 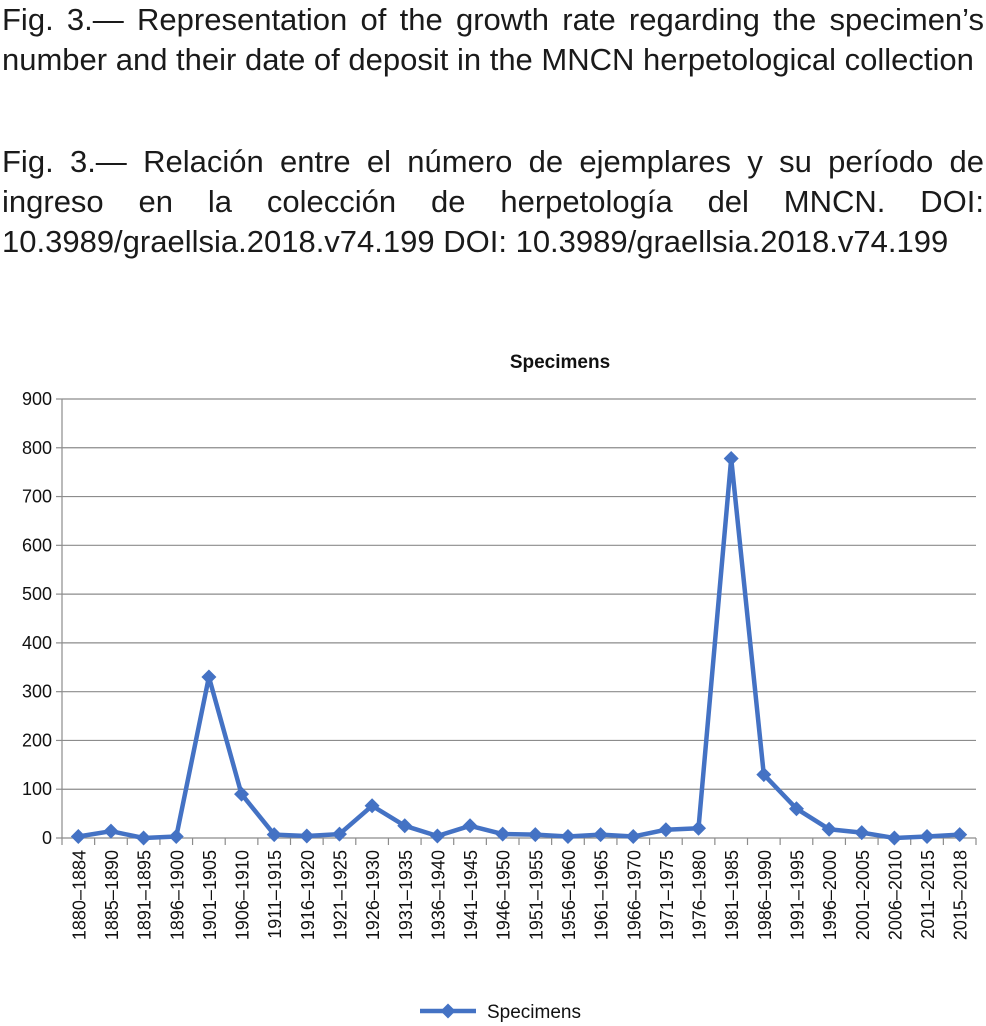 I want to click on x-tick-label: 1971–1975, so click(x=667, y=895).